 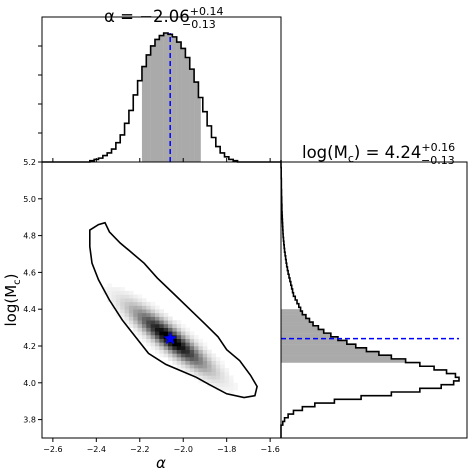 What do you see at coordinates (12, 299) in the screenshot?
I see `y-axis-label: log(Mc)` at bounding box center [12, 299].